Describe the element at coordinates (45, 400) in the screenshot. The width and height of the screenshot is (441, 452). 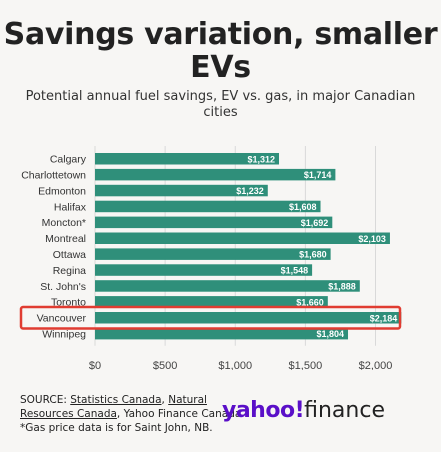
I see `source-prefix: SOURCE:` at that location.